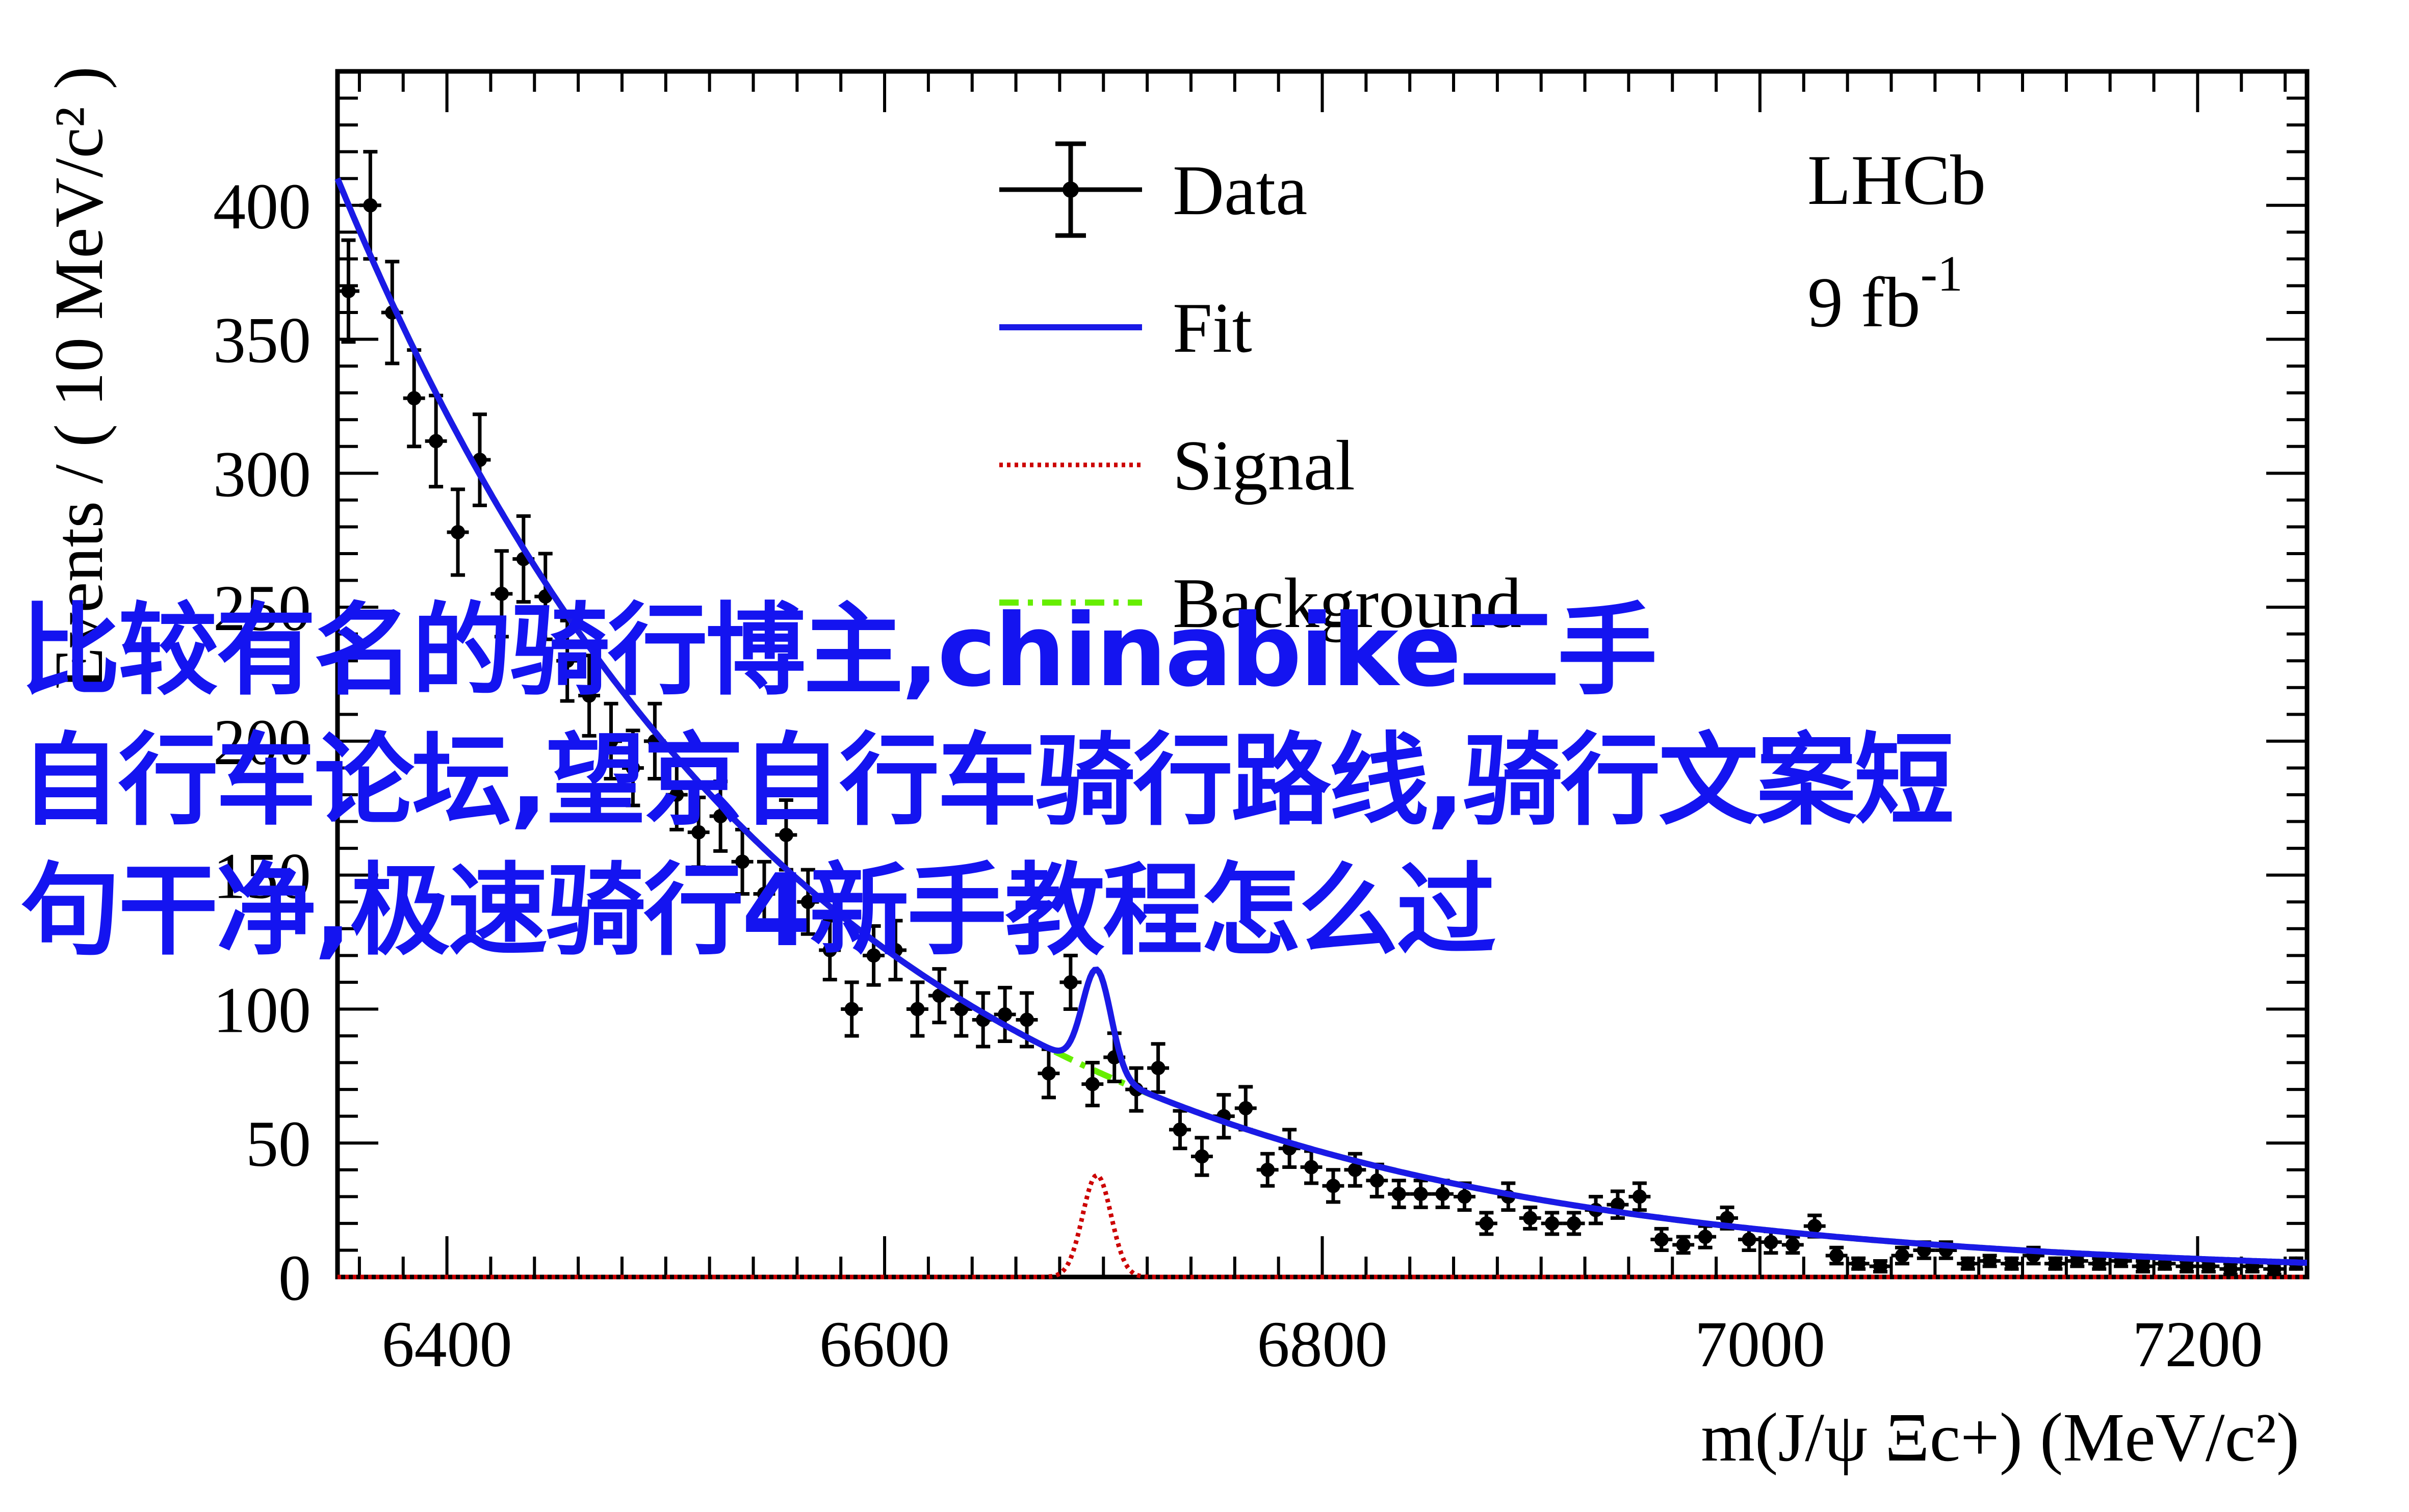  What do you see at coordinates (1212, 328) in the screenshot?
I see `legend-fit-label: Fit` at bounding box center [1212, 328].